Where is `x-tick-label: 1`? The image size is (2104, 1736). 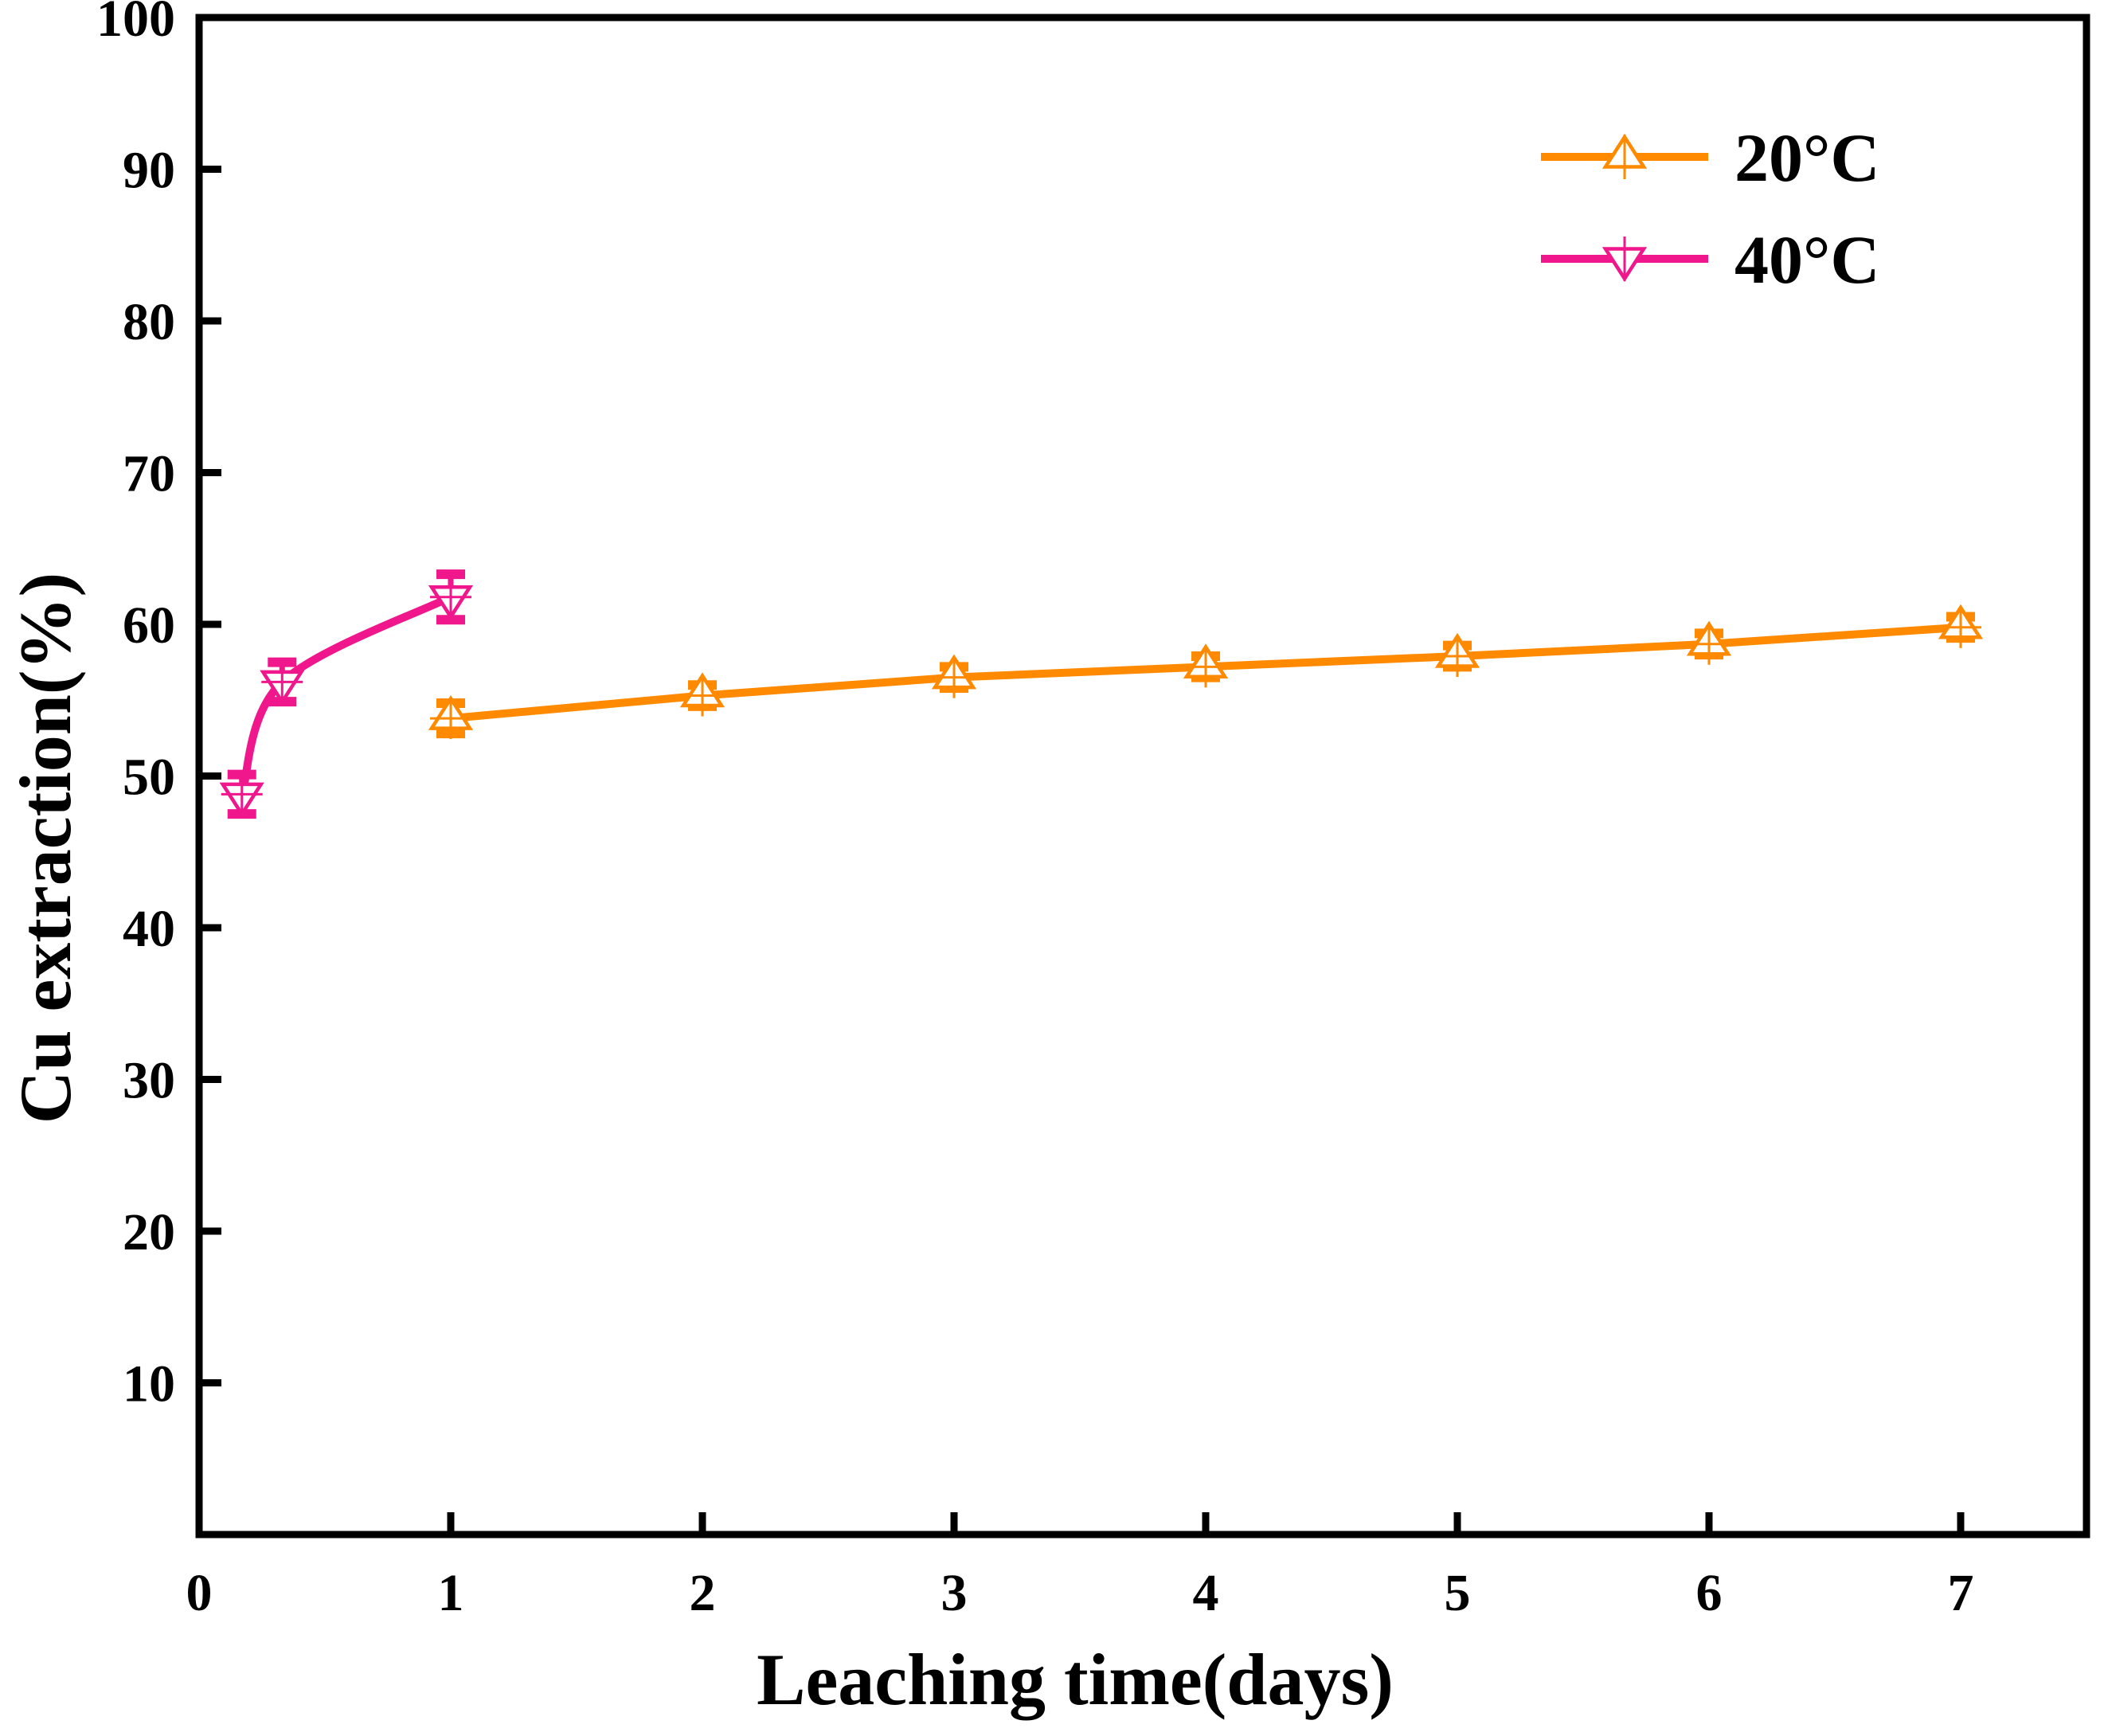
x-tick-label: 1 is located at coordinates (451, 1593).